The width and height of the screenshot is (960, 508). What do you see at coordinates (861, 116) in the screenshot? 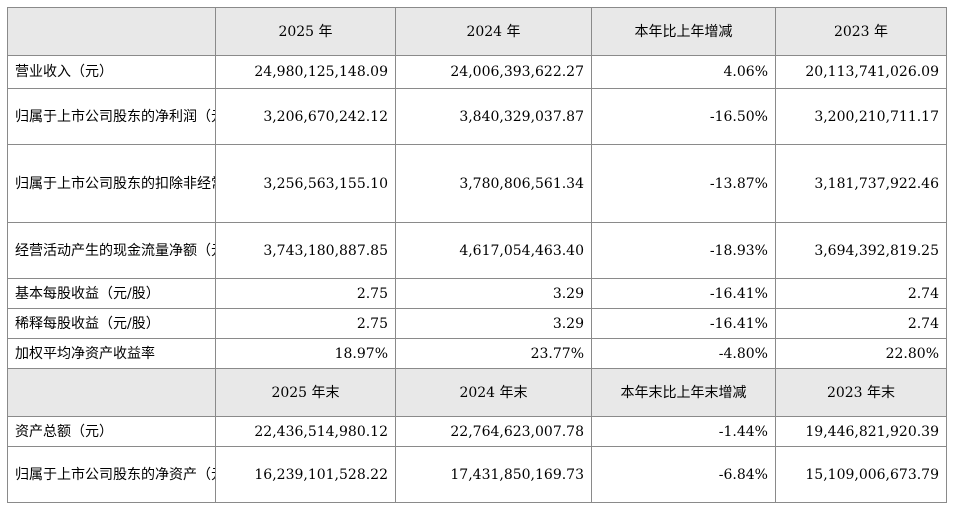
I see `value-2023: 3,200,210,711.17` at bounding box center [861, 116].